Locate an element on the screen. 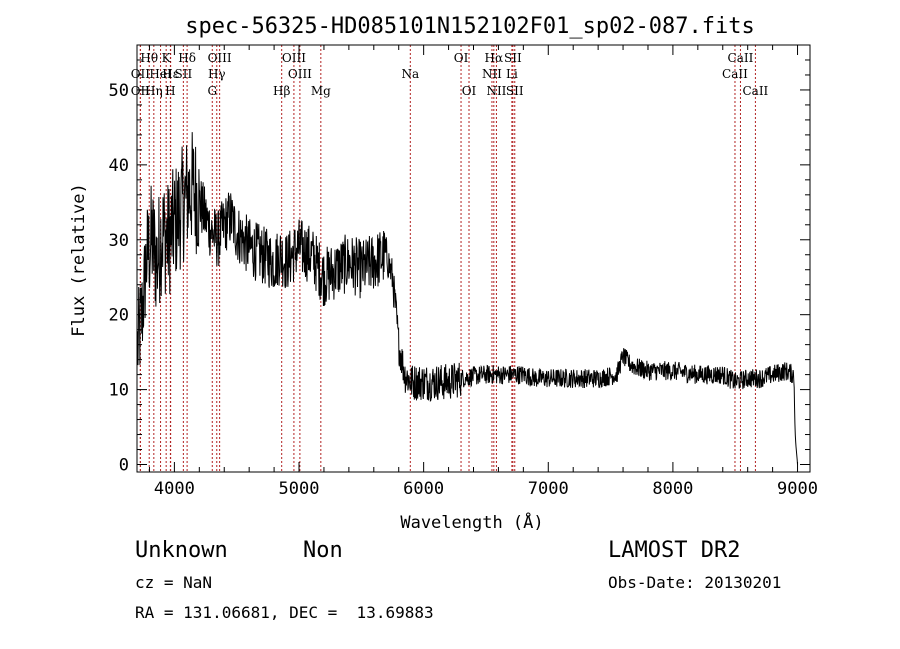 Image resolution: width=900 pixels, height=649 pixels. line-marker-label: Hθ is located at coordinates (149, 58).